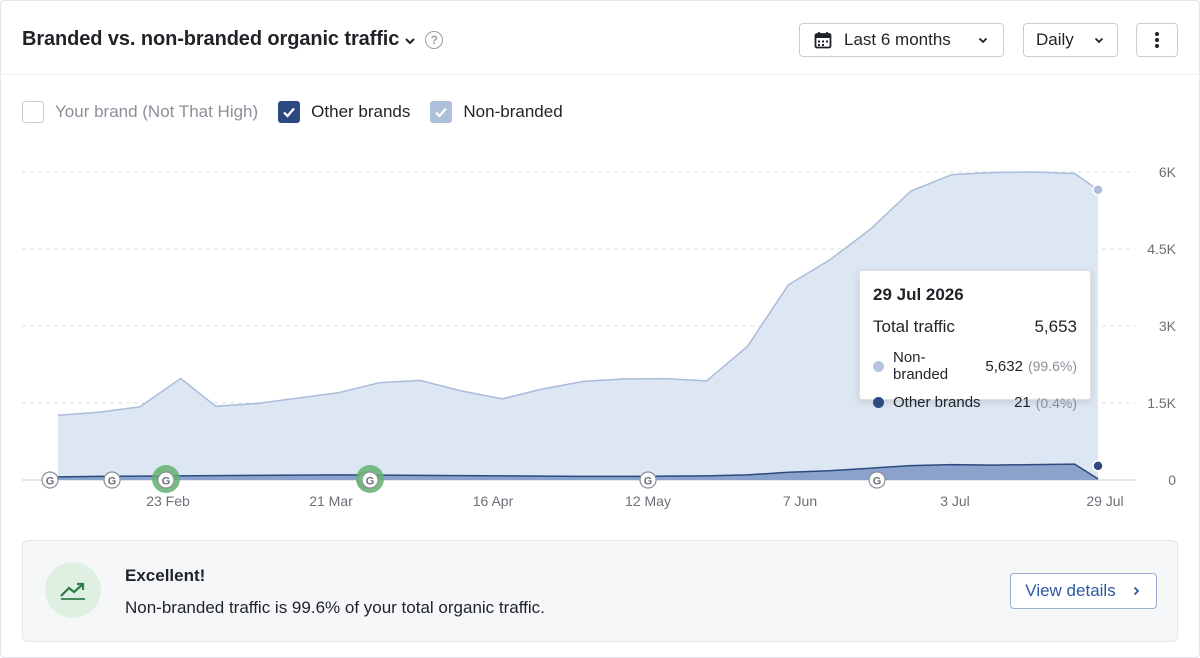 The width and height of the screenshot is (1200, 658). Describe the element at coordinates (361, 111) in the screenshot. I see `legend-label: Other brands` at that location.